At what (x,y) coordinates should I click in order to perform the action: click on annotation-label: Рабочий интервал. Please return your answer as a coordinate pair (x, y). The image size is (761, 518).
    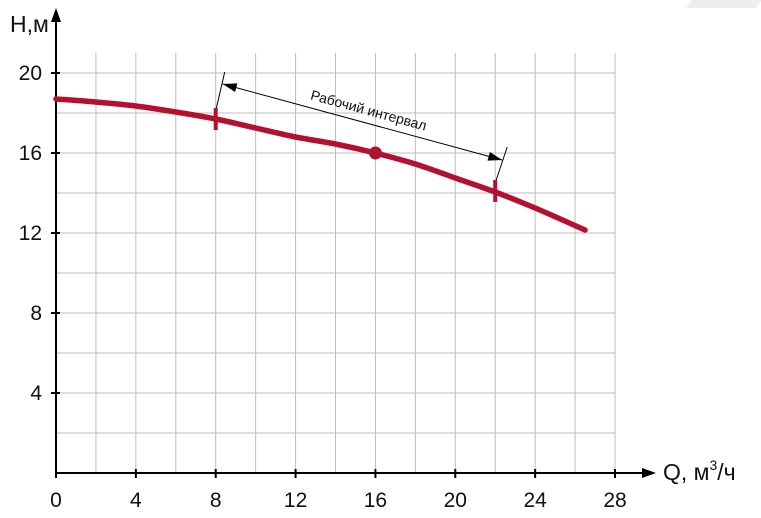
    Looking at the image, I should click on (369, 110).